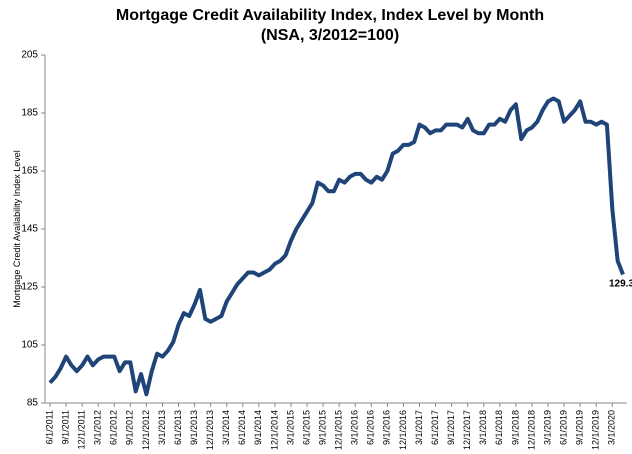 The image size is (632, 454). What do you see at coordinates (467, 430) in the screenshot?
I see `x-tick-label: 12/1/2017` at bounding box center [467, 430].